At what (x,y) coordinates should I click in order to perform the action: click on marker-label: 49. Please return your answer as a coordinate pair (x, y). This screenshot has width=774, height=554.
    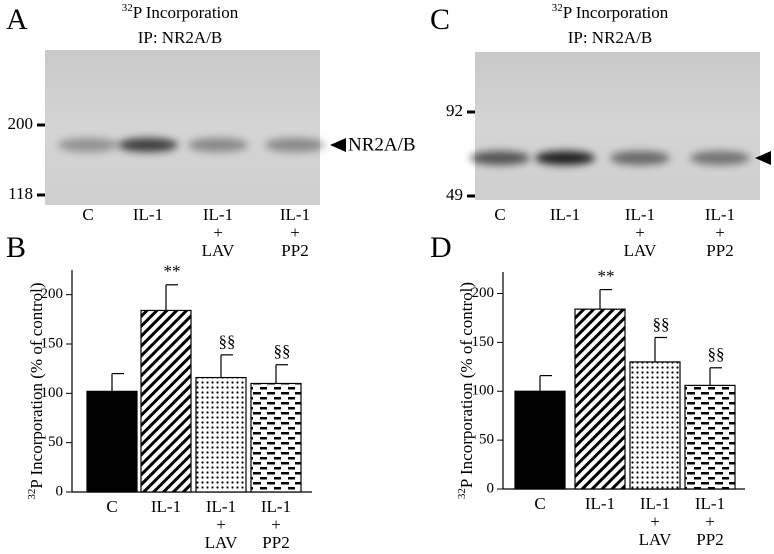
    Looking at the image, I should click on (454, 194).